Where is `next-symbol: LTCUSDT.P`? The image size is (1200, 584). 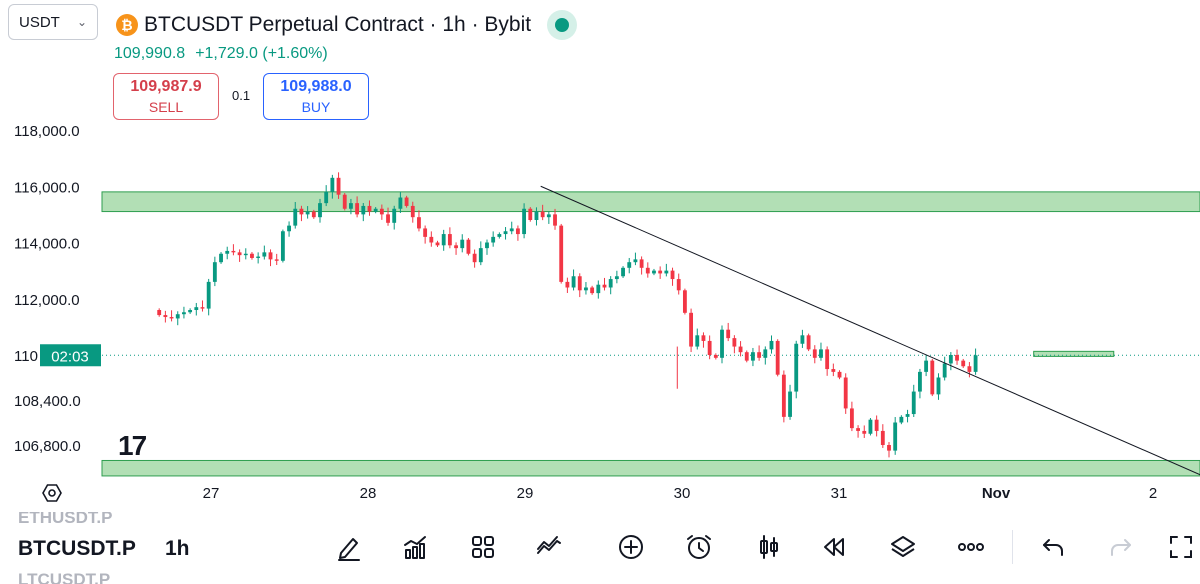 next-symbol: LTCUSDT.P is located at coordinates (64, 577).